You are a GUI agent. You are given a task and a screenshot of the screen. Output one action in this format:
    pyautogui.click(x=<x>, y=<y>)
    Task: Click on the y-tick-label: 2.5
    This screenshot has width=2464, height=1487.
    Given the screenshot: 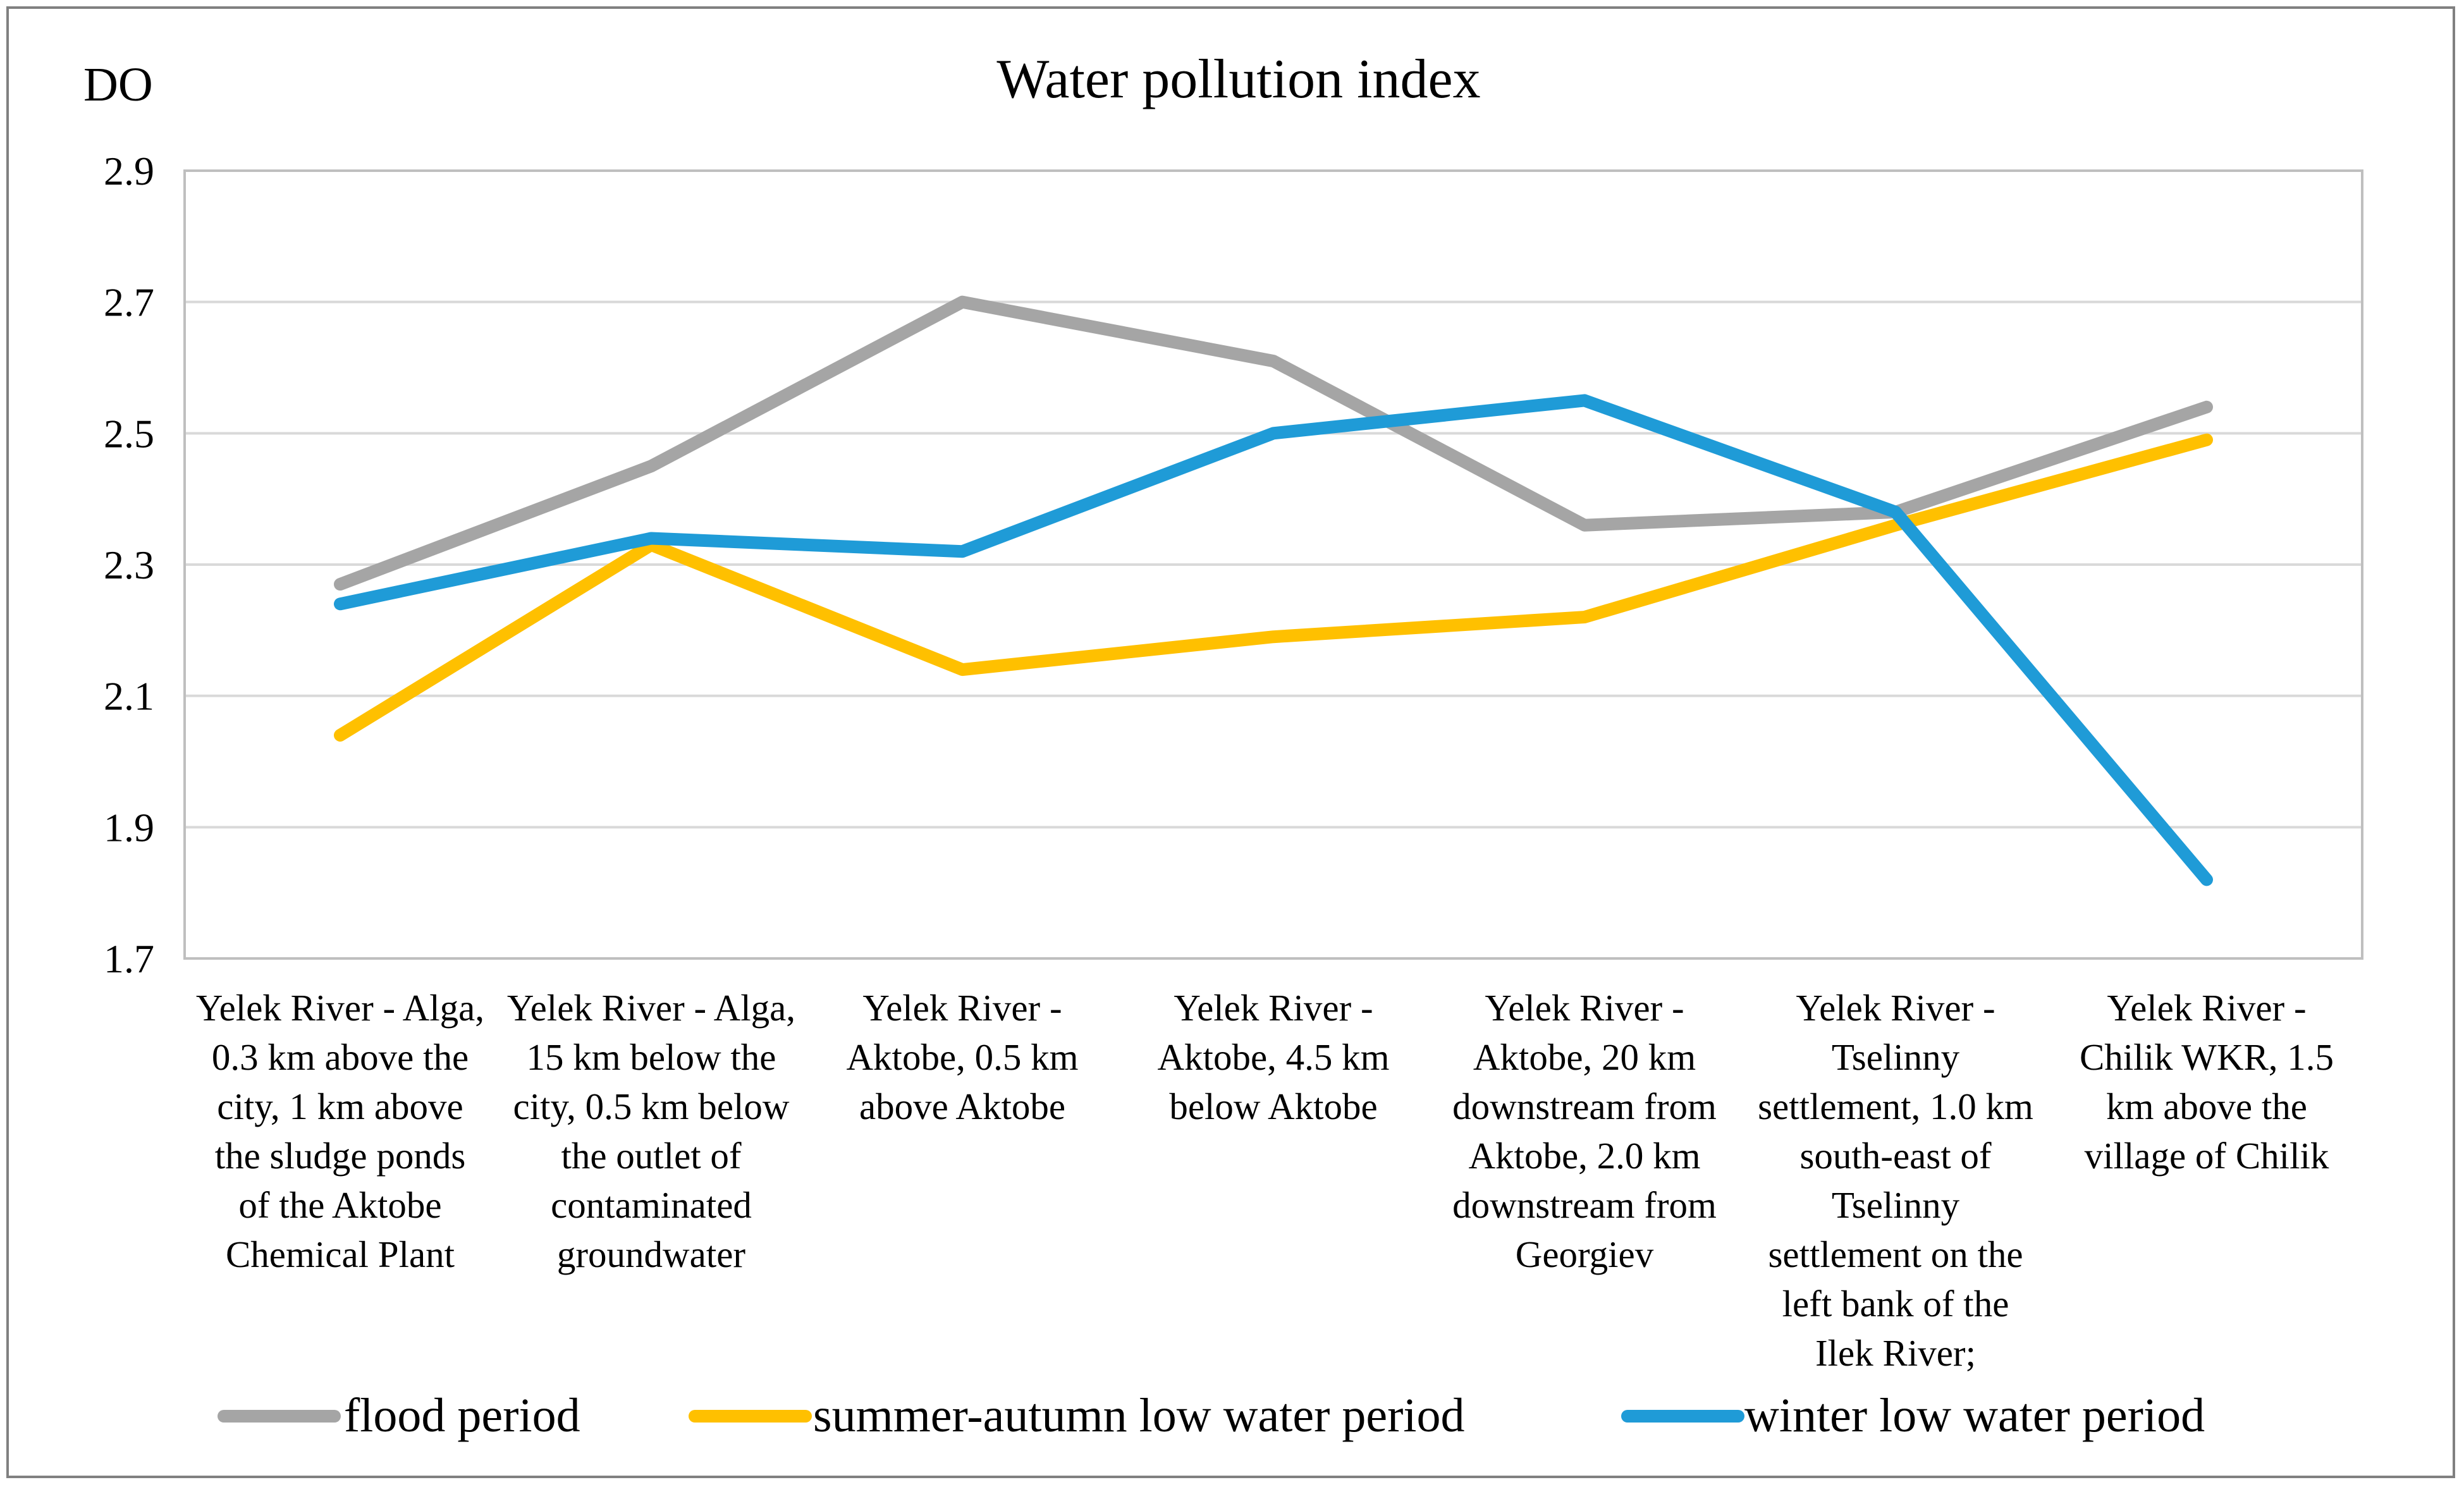 What is the action you would take?
    pyautogui.click(x=129, y=433)
    